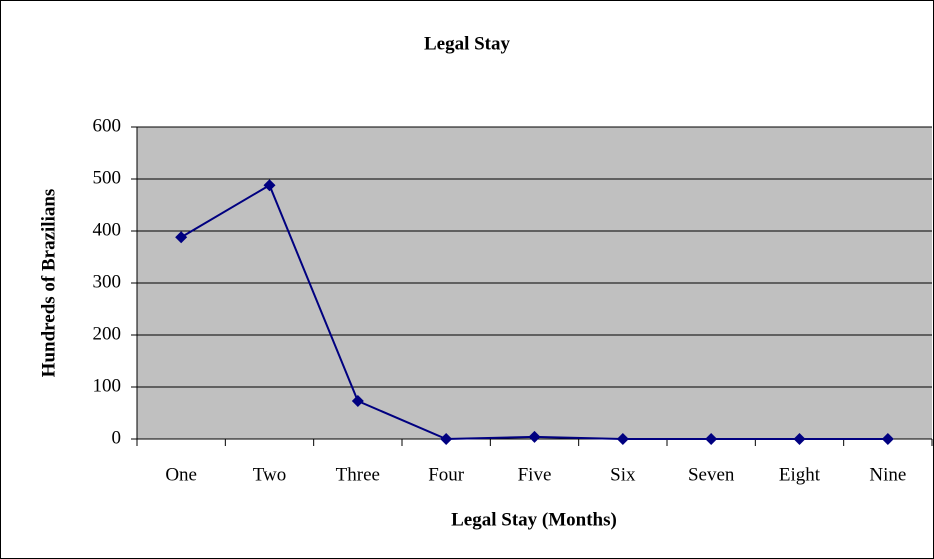 The image size is (934, 559). What do you see at coordinates (887, 474) in the screenshot?
I see `x-tick-label: Nine` at bounding box center [887, 474].